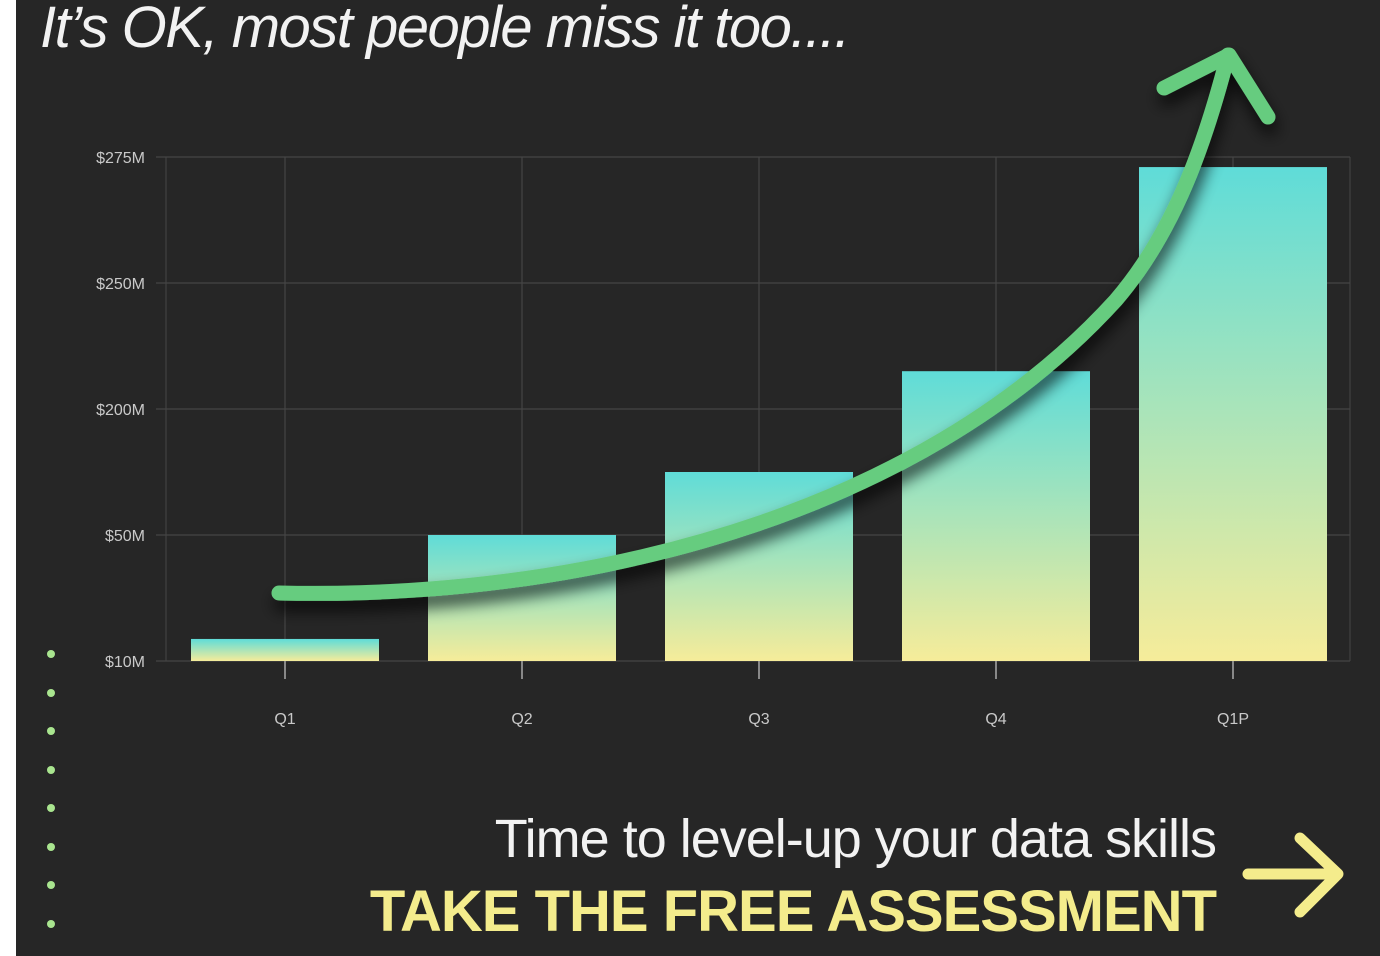 The width and height of the screenshot is (1380, 956). I want to click on x-tick-label: Q3, so click(758, 719).